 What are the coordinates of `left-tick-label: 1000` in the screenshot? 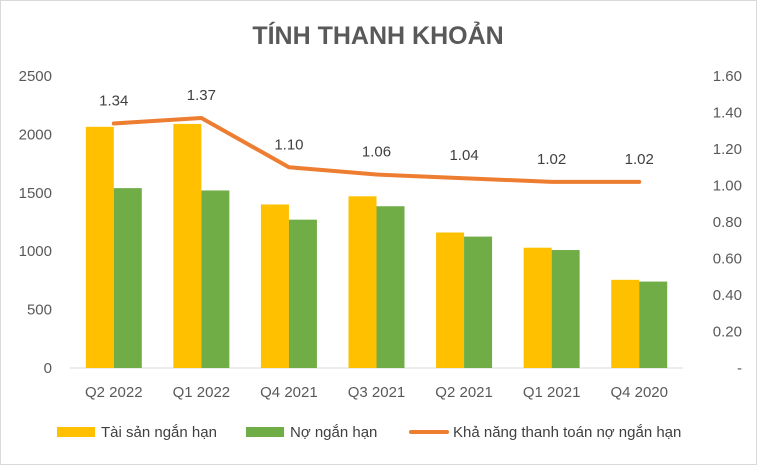 It's located at (35, 251).